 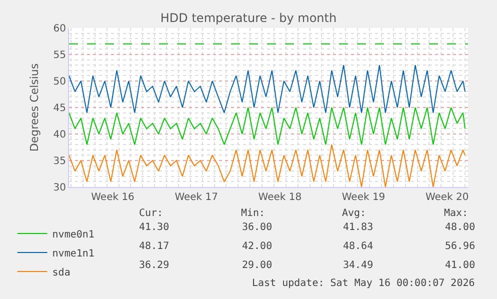 I want to click on y-tick-label: 40, so click(x=59, y=135).